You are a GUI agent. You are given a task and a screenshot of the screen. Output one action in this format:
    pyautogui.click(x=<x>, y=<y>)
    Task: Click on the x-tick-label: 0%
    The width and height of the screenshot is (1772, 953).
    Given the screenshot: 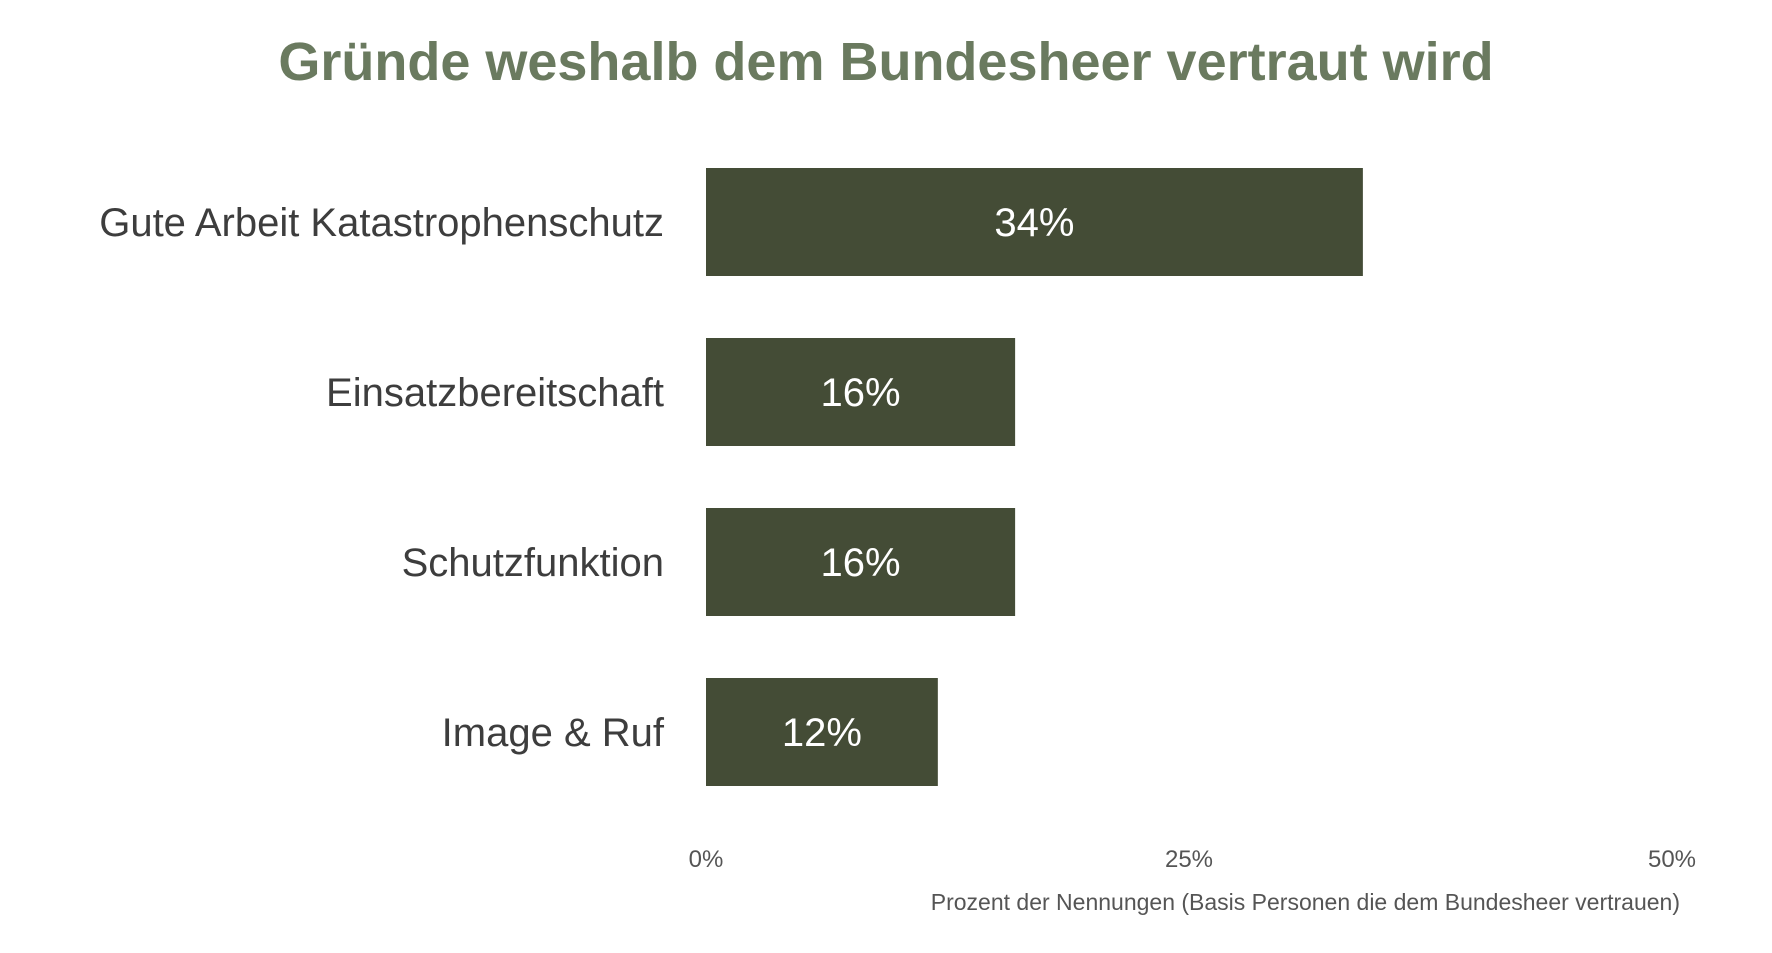 What is the action you would take?
    pyautogui.click(x=706, y=859)
    